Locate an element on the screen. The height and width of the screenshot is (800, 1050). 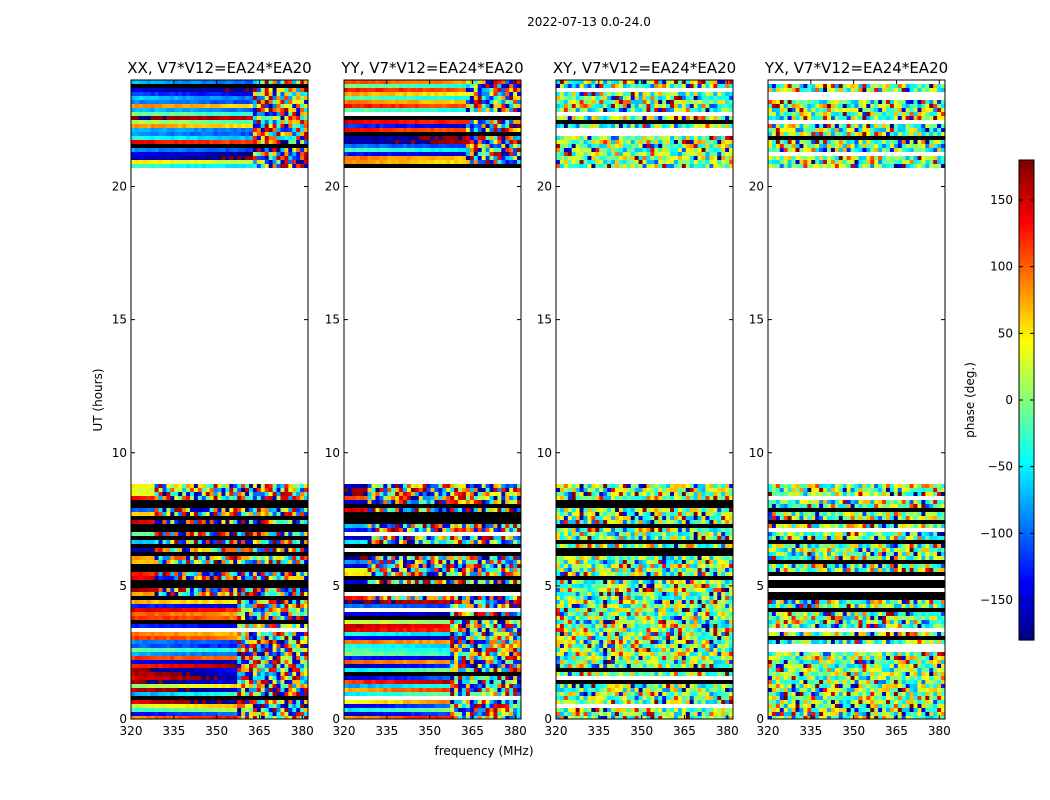
colorbar: 150 100 50 0 −50 −100 −150 phase (deg.) is located at coordinates (999, 400).